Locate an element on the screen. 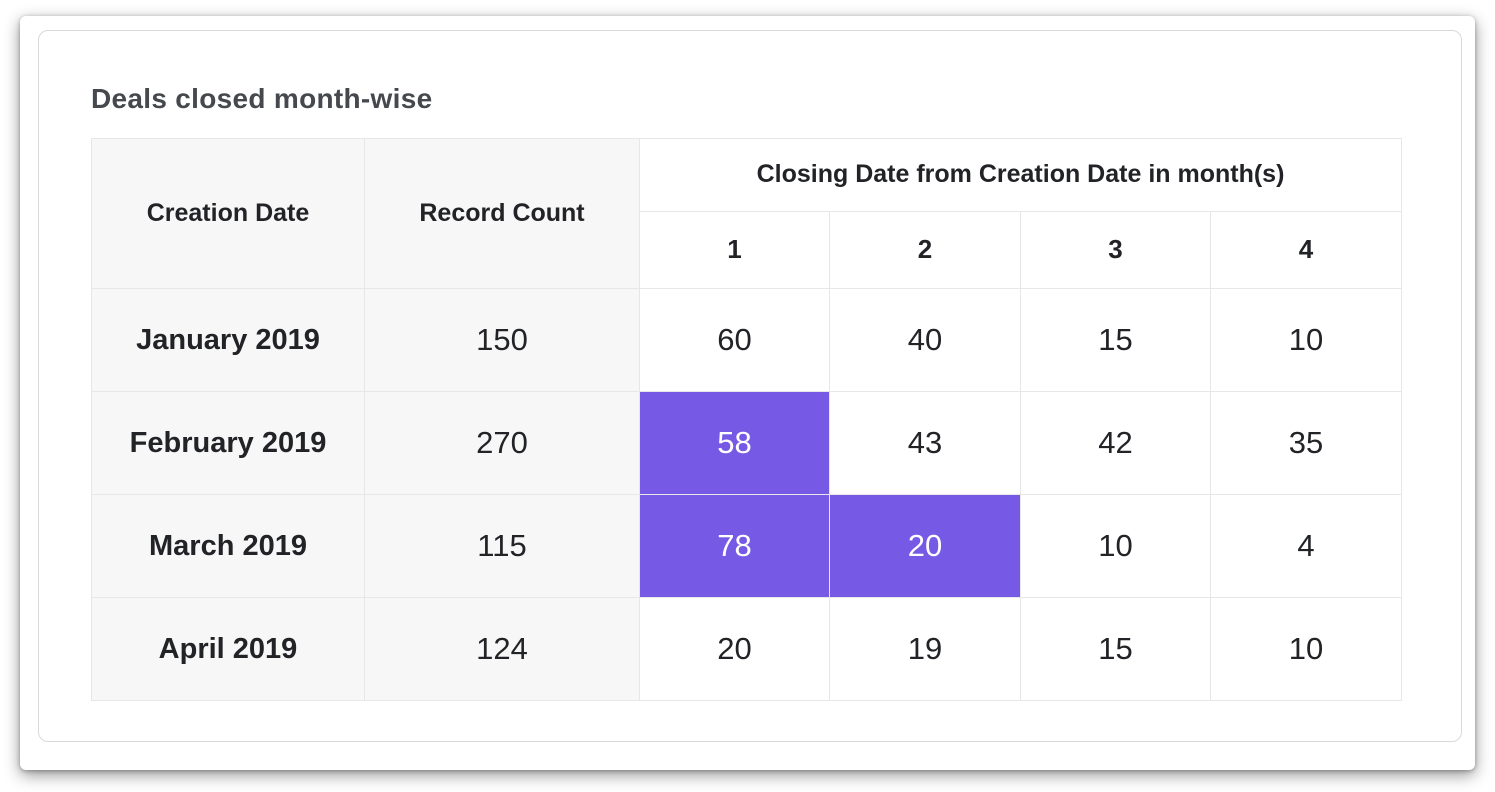  row-label: February 2019 is located at coordinates (228, 443).